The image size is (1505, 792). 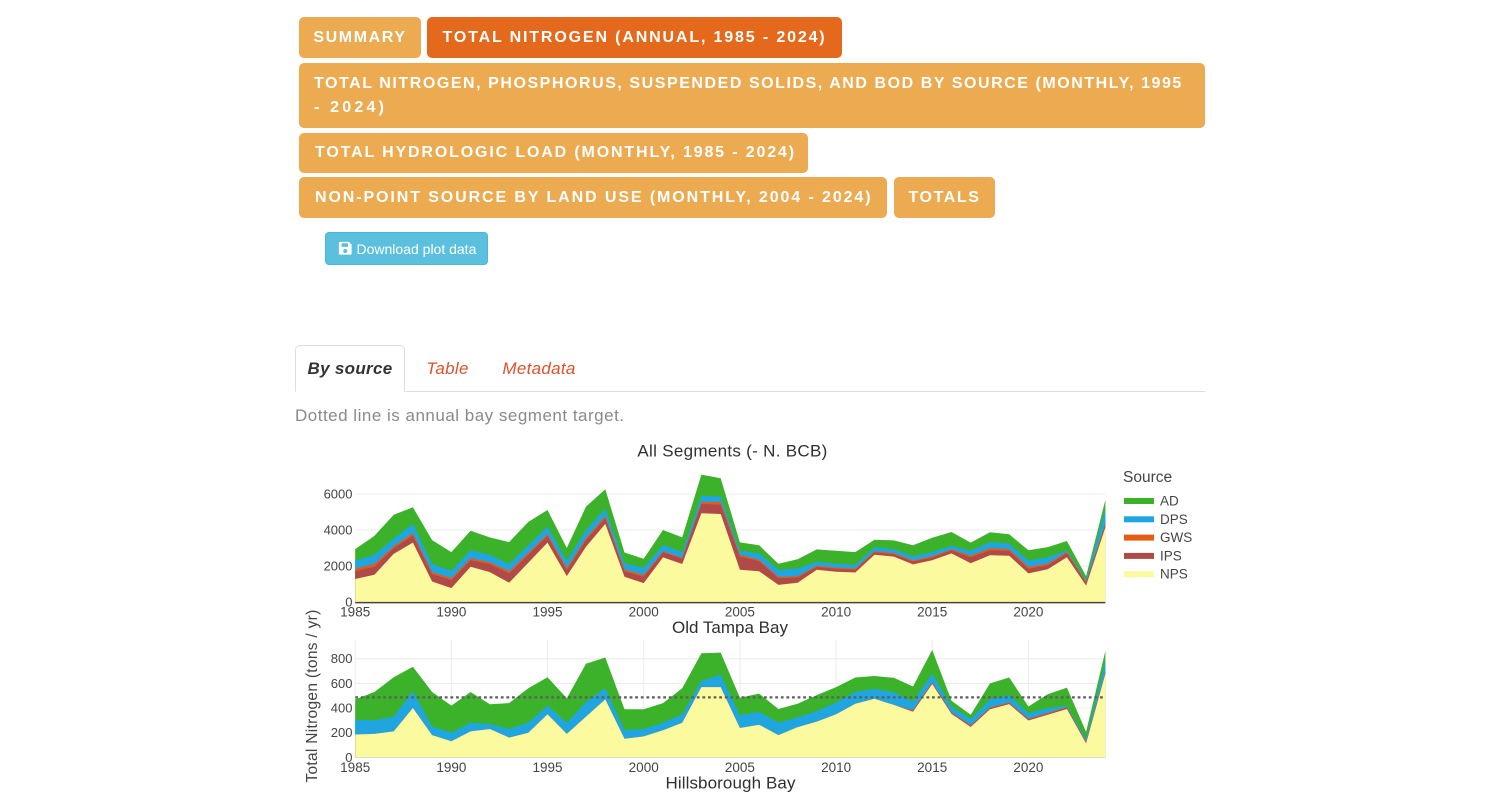 What do you see at coordinates (312, 695) in the screenshot?
I see `svg-text: Total Nitrogen (tons / yr)` at bounding box center [312, 695].